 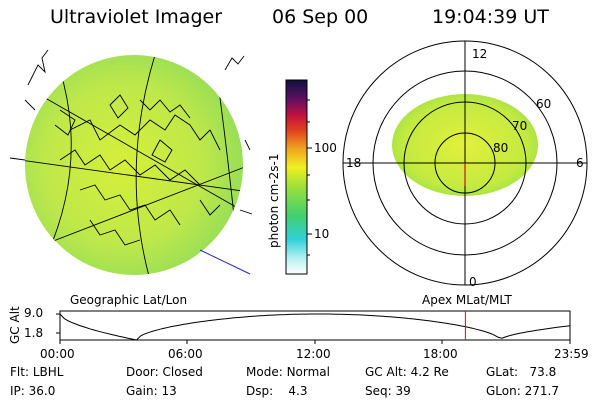 I want to click on projection-line, so click(x=225, y=262).